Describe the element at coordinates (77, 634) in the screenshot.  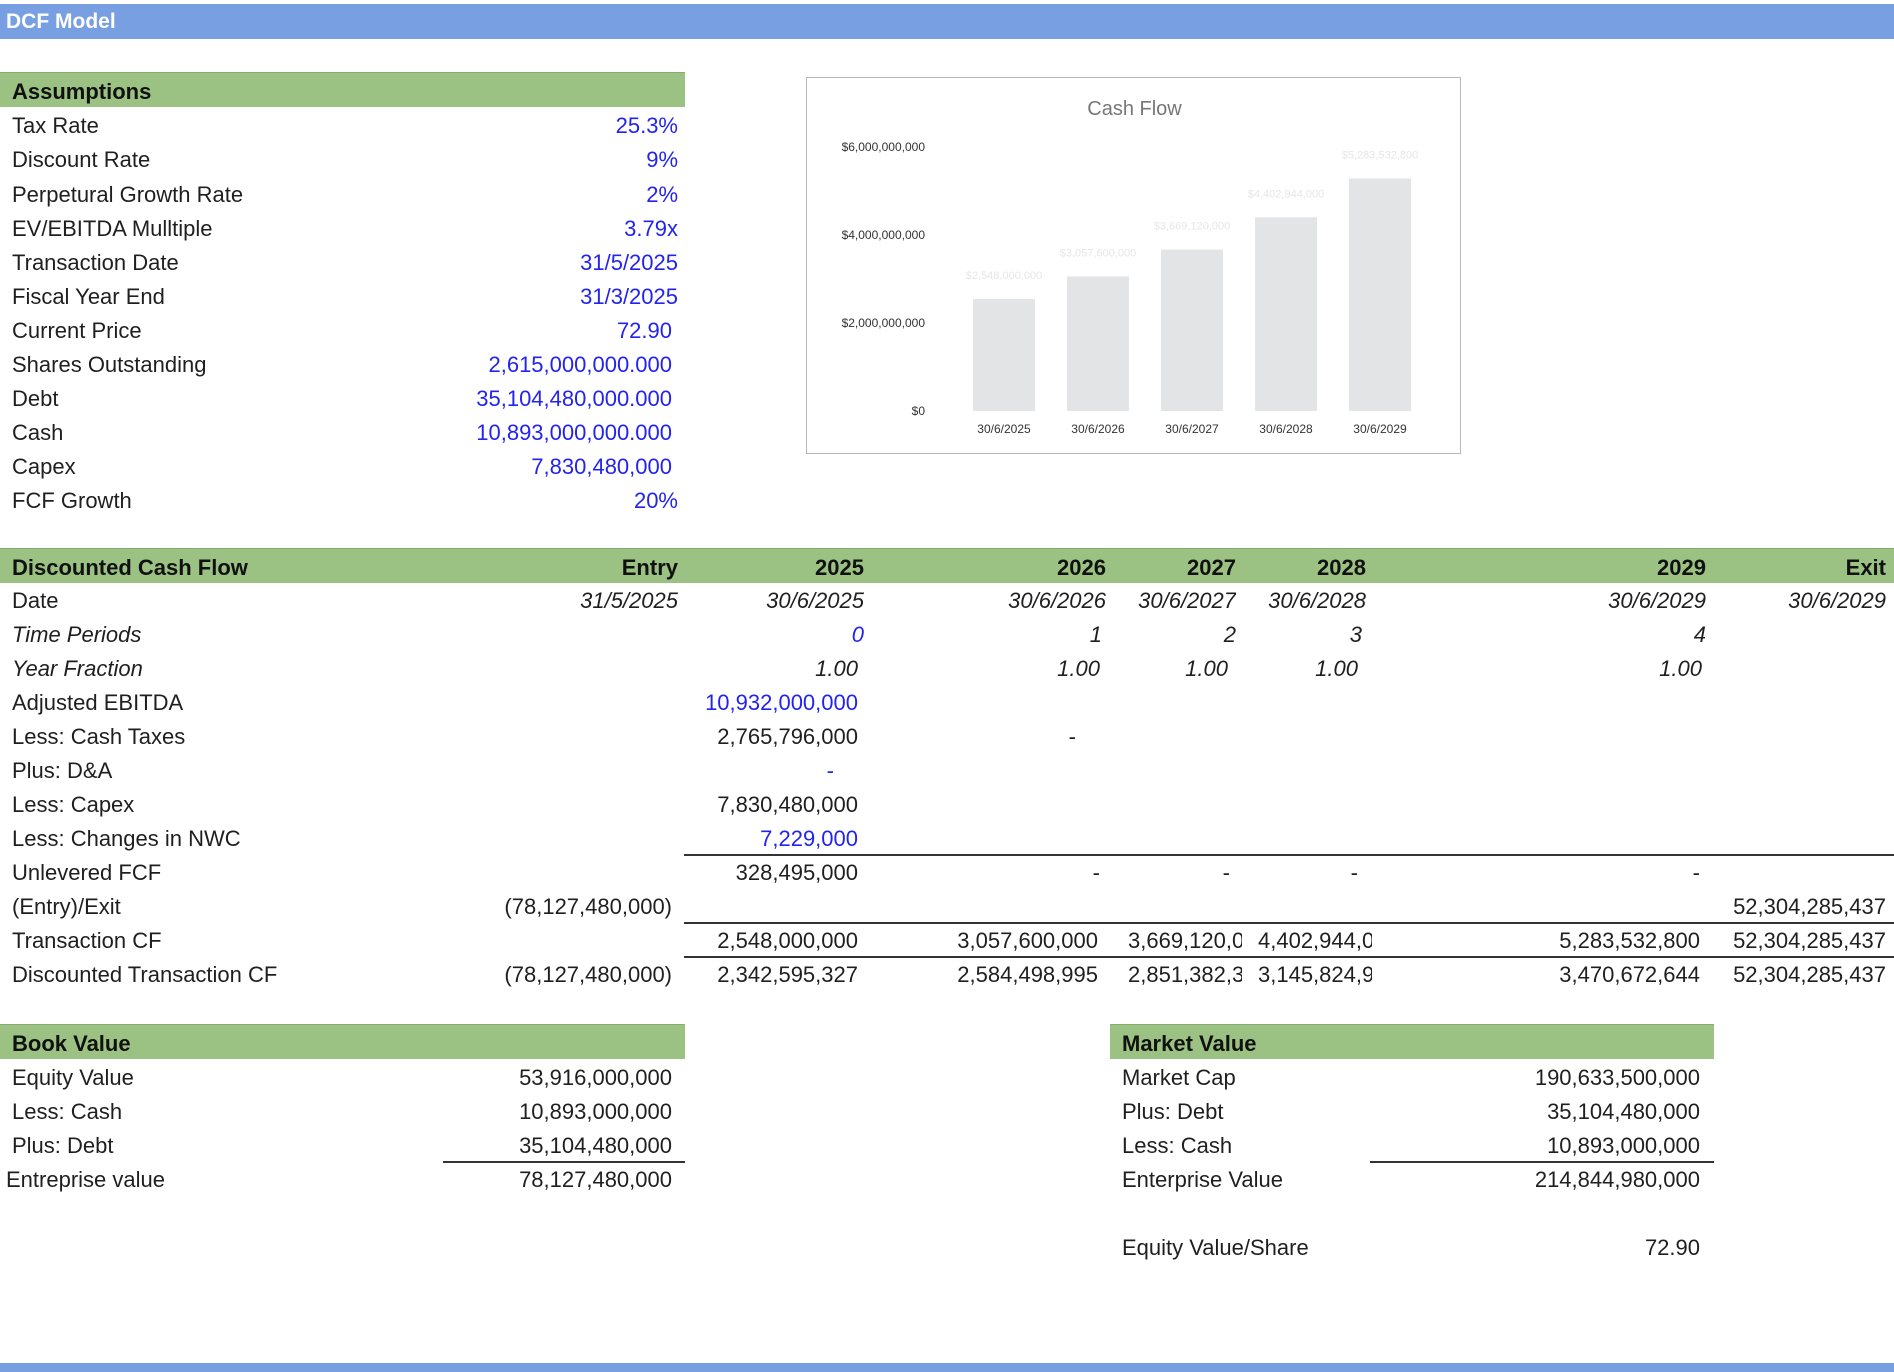
I see `dcf-row-label-time-periods: Time Periods` at that location.